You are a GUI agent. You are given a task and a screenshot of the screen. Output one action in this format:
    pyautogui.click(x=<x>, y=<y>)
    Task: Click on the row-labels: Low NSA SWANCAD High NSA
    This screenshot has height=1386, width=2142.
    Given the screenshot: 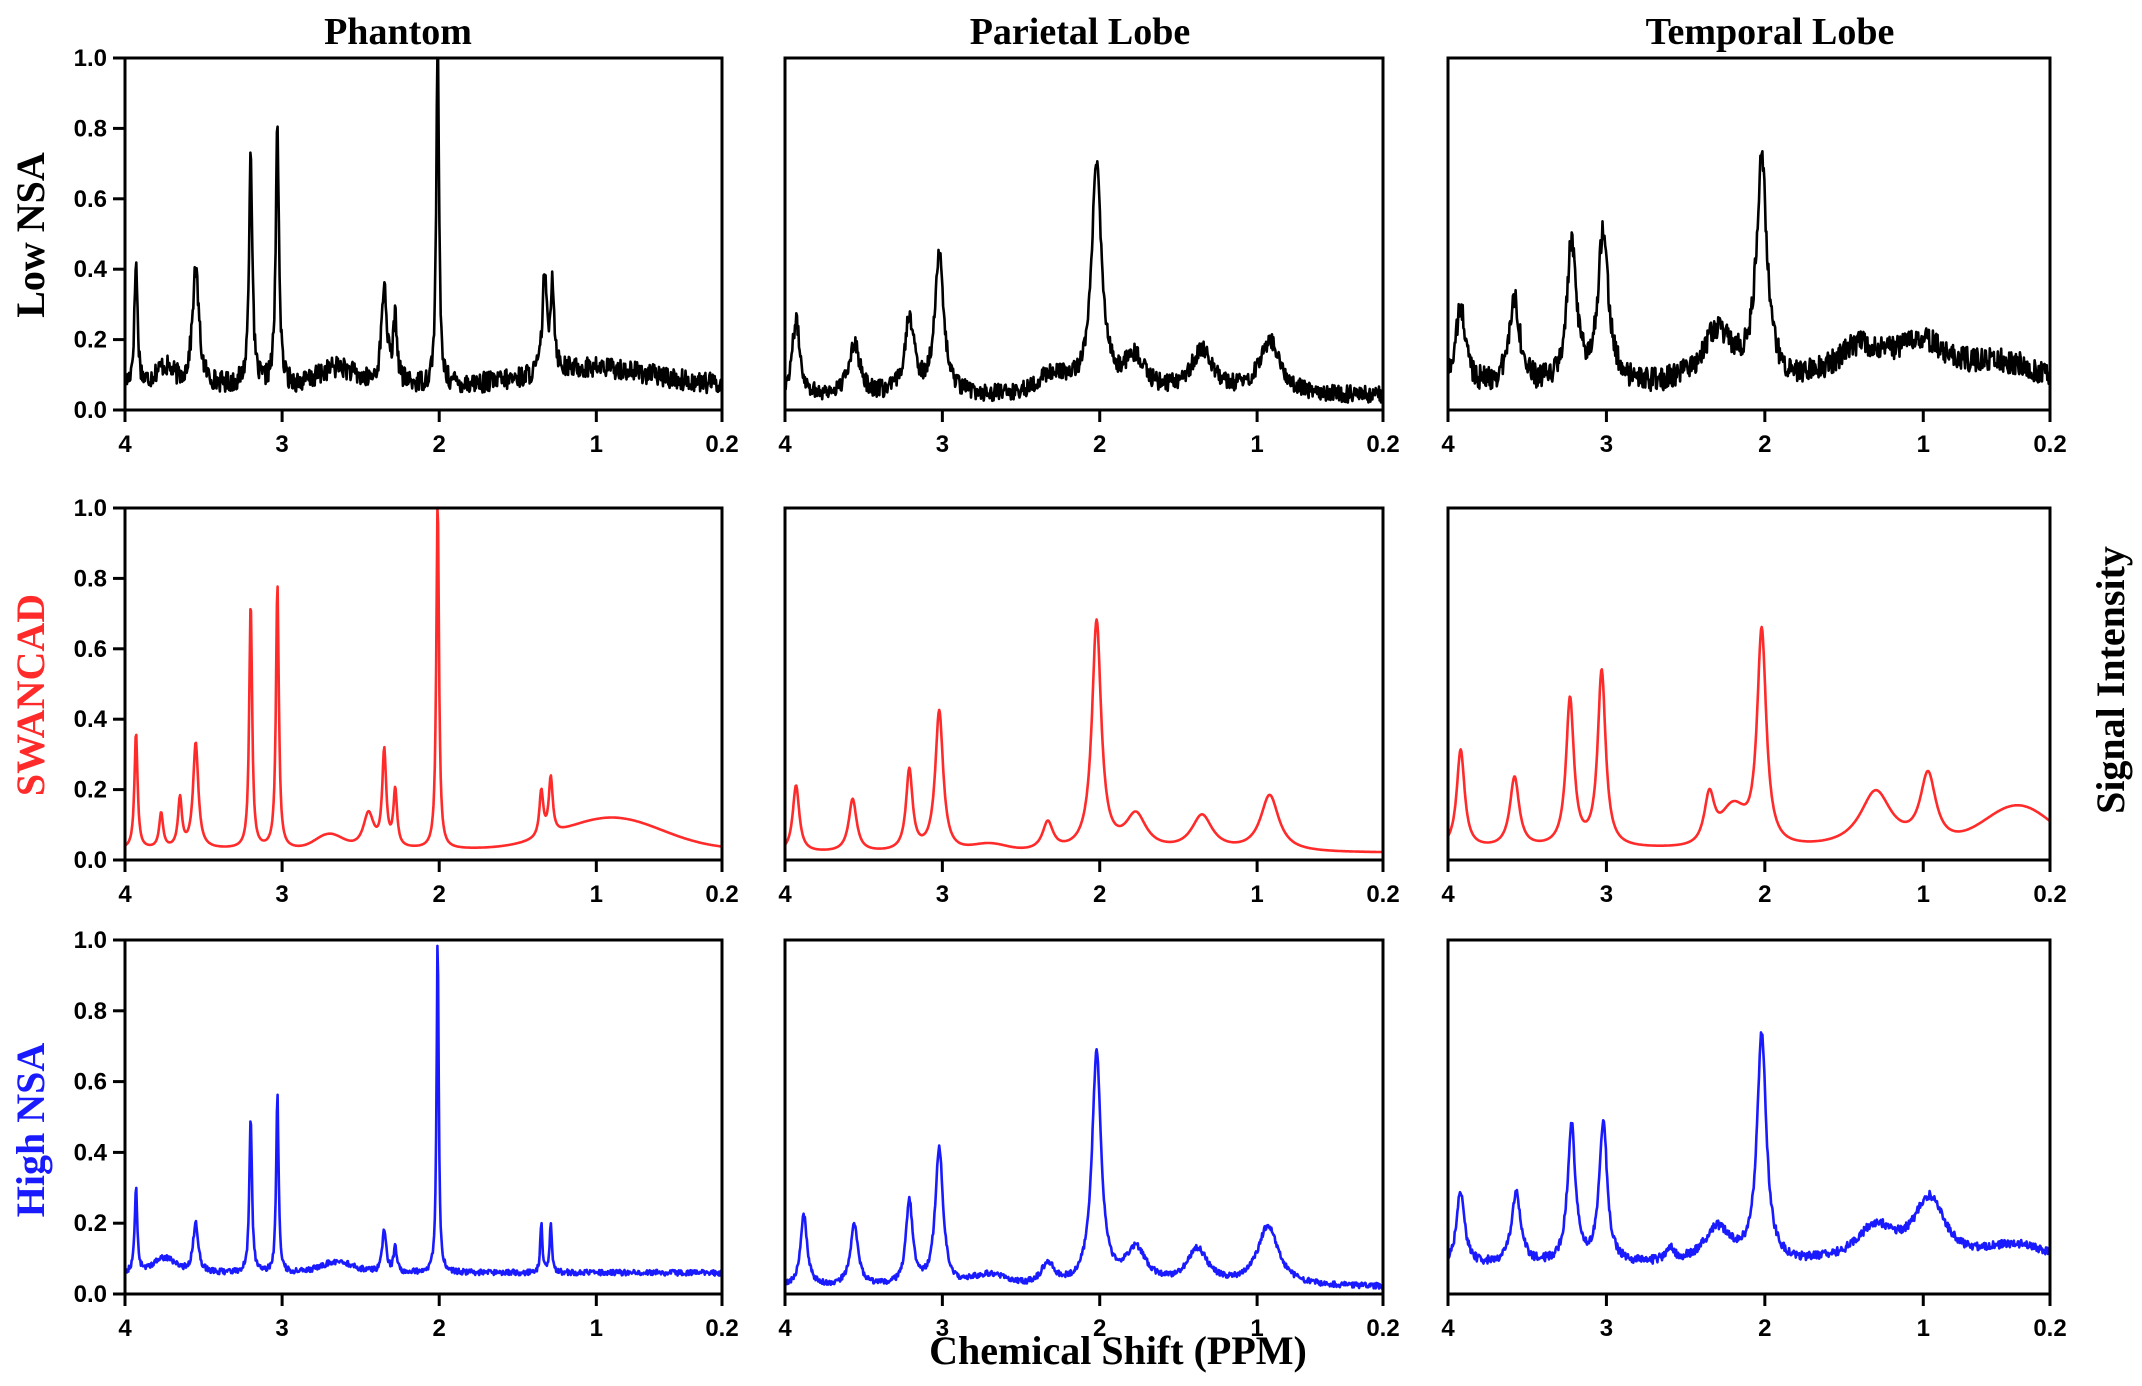 What is the action you would take?
    pyautogui.click(x=30, y=684)
    